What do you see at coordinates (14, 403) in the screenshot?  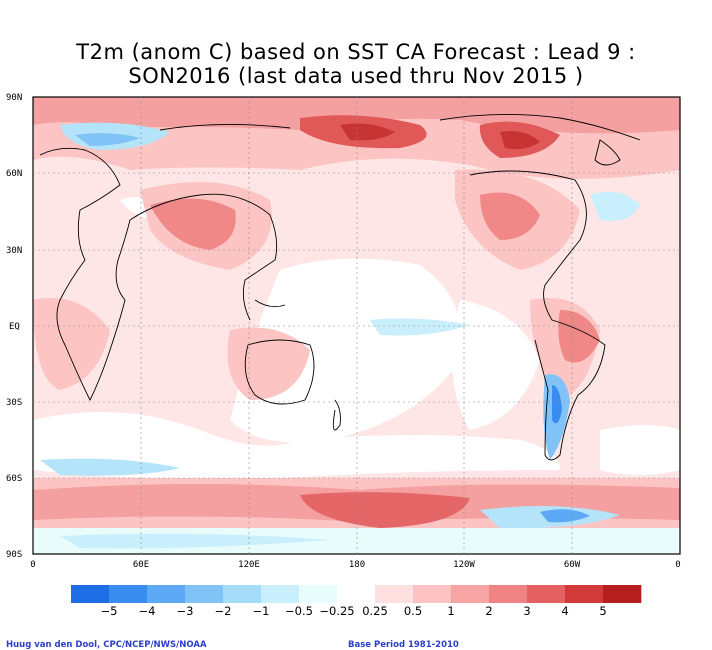 I see `lat-label: 30S` at bounding box center [14, 403].